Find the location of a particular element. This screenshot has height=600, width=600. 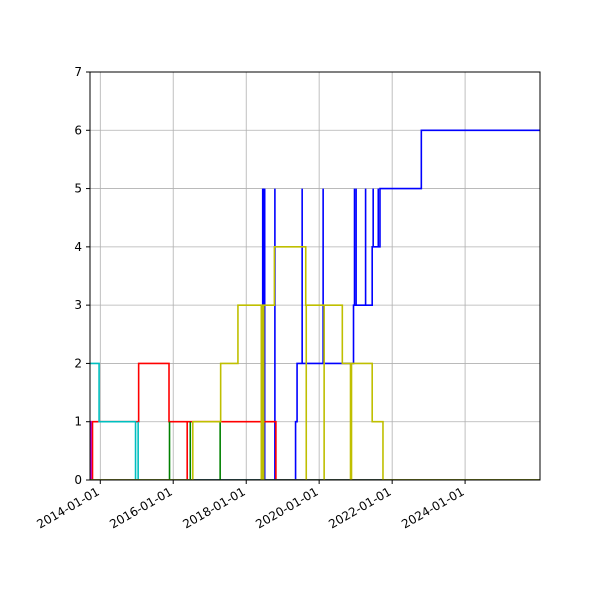

y-tick-label: 3 is located at coordinates (78, 305).